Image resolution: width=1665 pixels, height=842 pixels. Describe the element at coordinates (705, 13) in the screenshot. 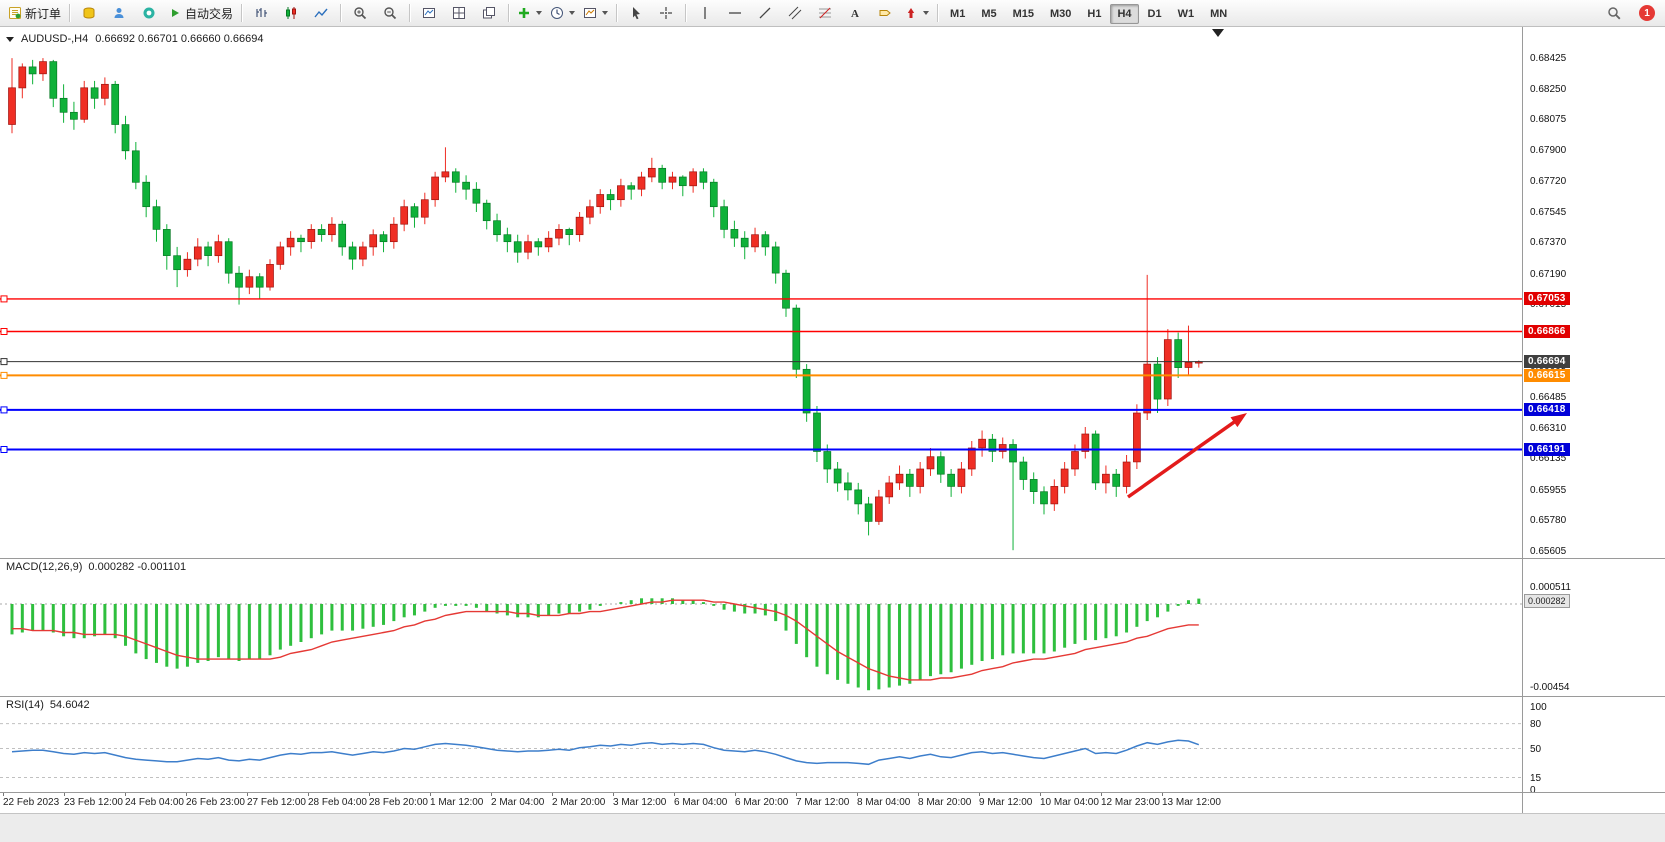

I see `vertical-line-button` at that location.